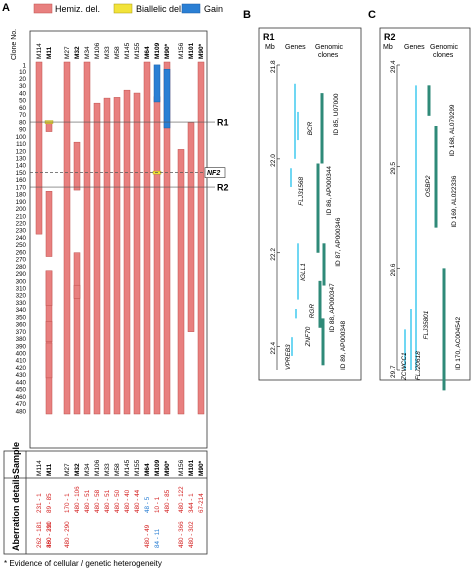 This screenshot has height=571, width=474. I want to click on aberration-value: 480 - 58, so click(97, 501).